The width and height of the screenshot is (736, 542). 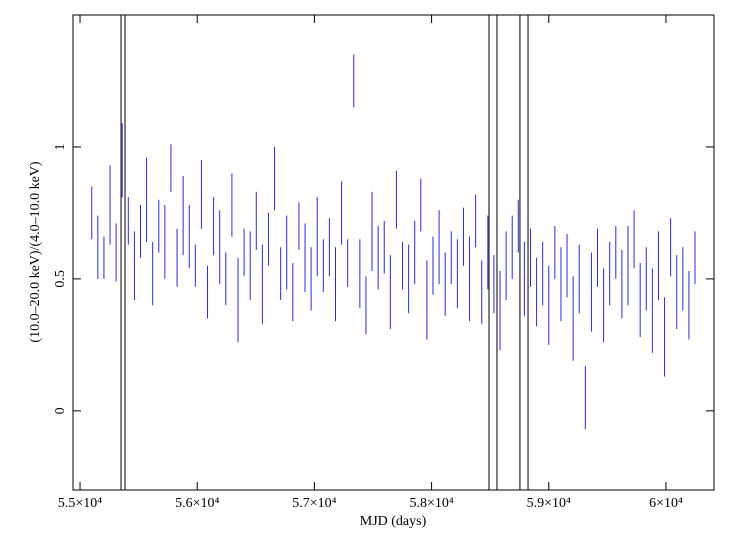 I want to click on x-tick-label: 5.5×10⁴, so click(x=80, y=503).